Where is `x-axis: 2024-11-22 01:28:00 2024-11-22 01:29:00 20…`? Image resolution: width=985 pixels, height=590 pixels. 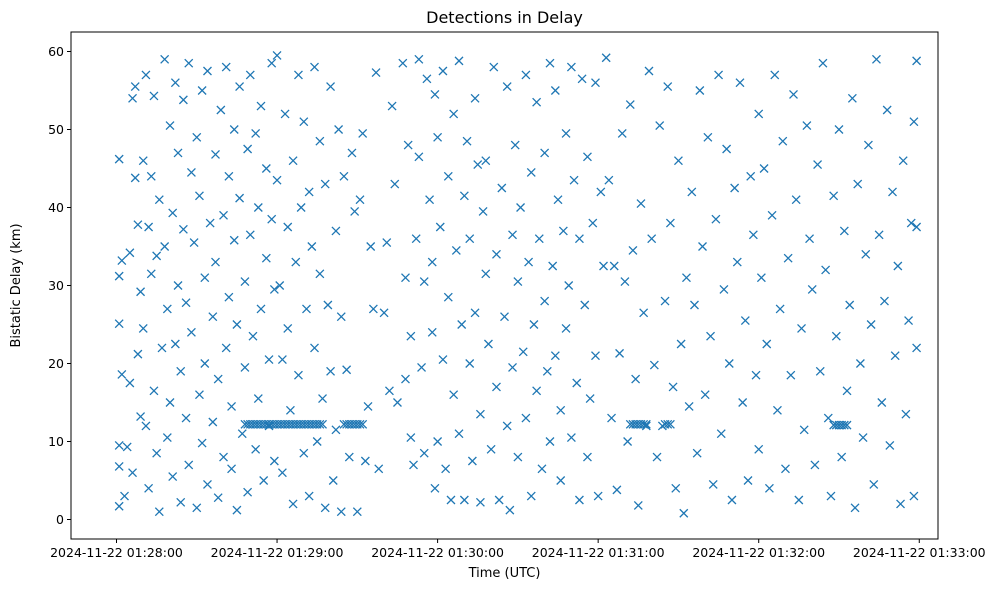
x-axis: 2024-11-22 01:28:00 2024-11-22 01:29:00 20… is located at coordinates (517, 549).